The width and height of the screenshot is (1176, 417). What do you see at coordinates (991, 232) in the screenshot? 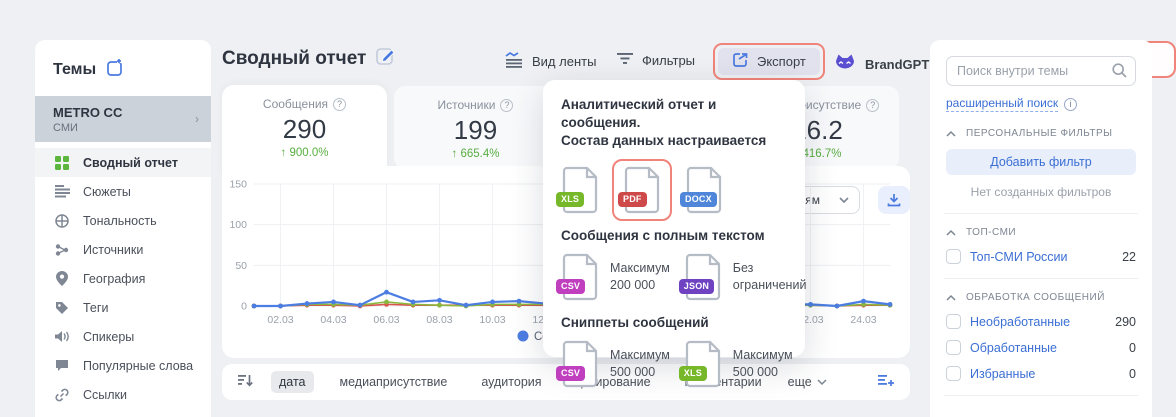
I see `section-title: ТОП-СМИ` at bounding box center [991, 232].